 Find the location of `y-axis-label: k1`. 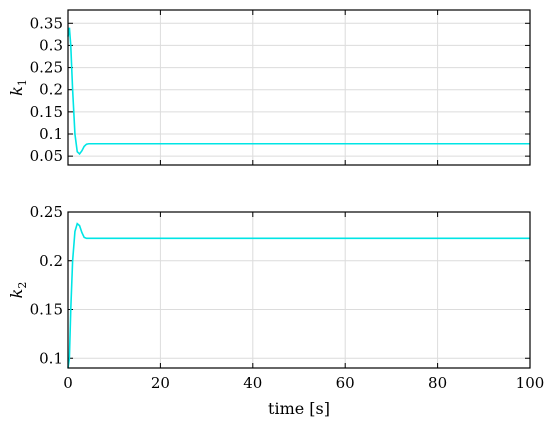

y-axis-label: k1 is located at coordinates (18, 87).